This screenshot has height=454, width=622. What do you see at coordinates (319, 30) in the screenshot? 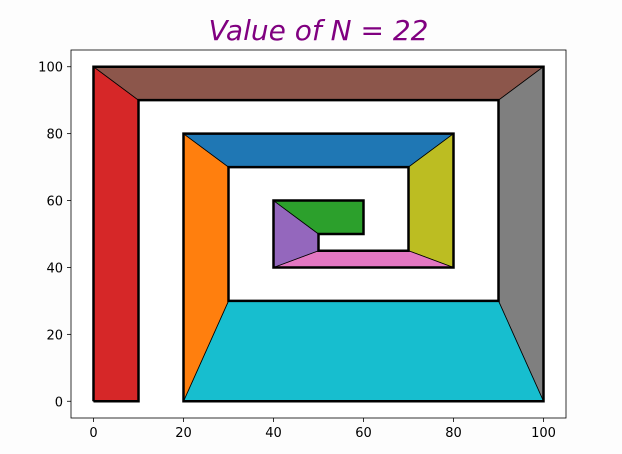
I see `chart-title: Value of N = 22` at bounding box center [319, 30].